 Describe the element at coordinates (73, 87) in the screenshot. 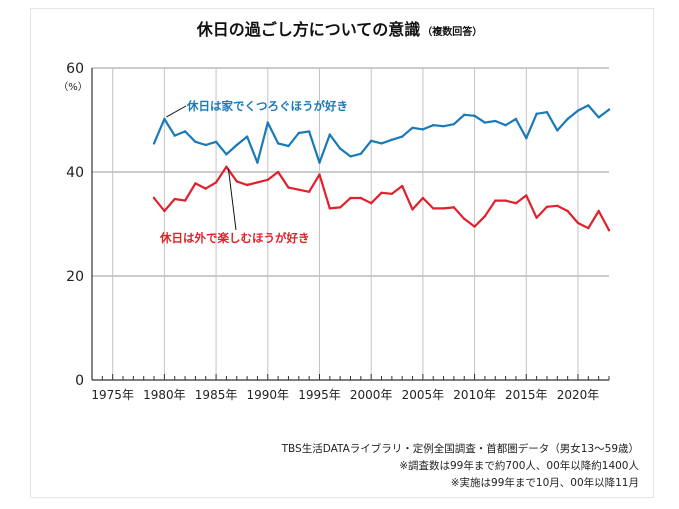

I see `y-unit-label: （%）` at that location.